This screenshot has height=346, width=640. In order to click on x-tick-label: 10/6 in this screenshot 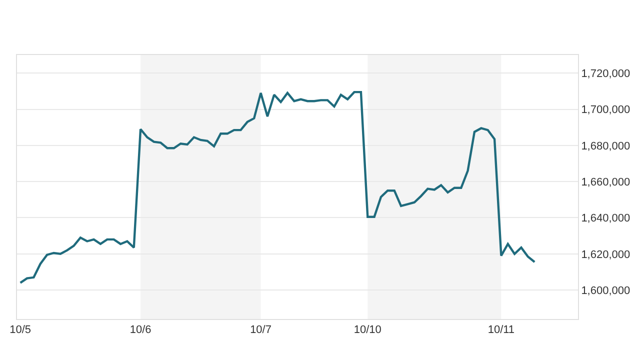, I will do `click(141, 330)`.